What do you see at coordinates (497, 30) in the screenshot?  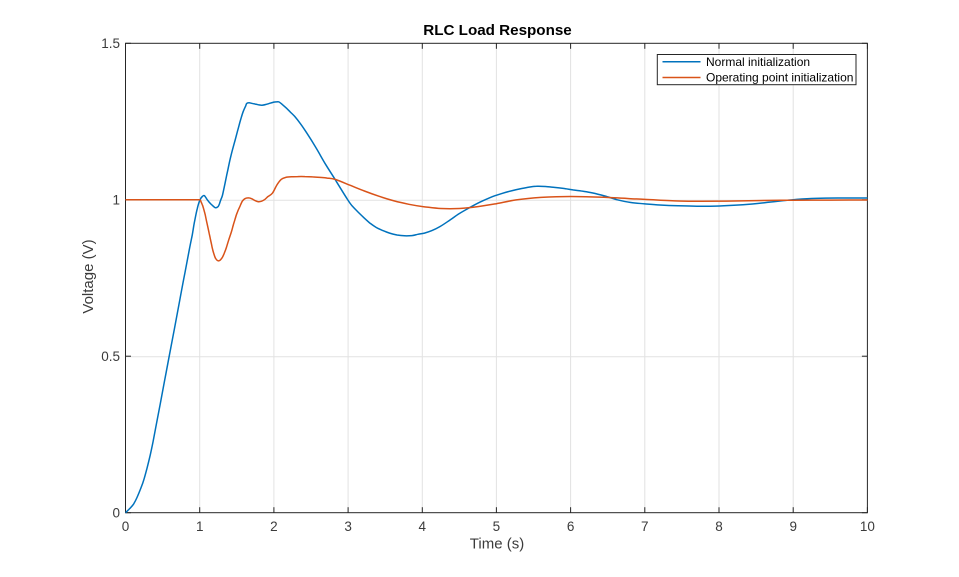 I see `svg-text: RLC Load Response` at bounding box center [497, 30].